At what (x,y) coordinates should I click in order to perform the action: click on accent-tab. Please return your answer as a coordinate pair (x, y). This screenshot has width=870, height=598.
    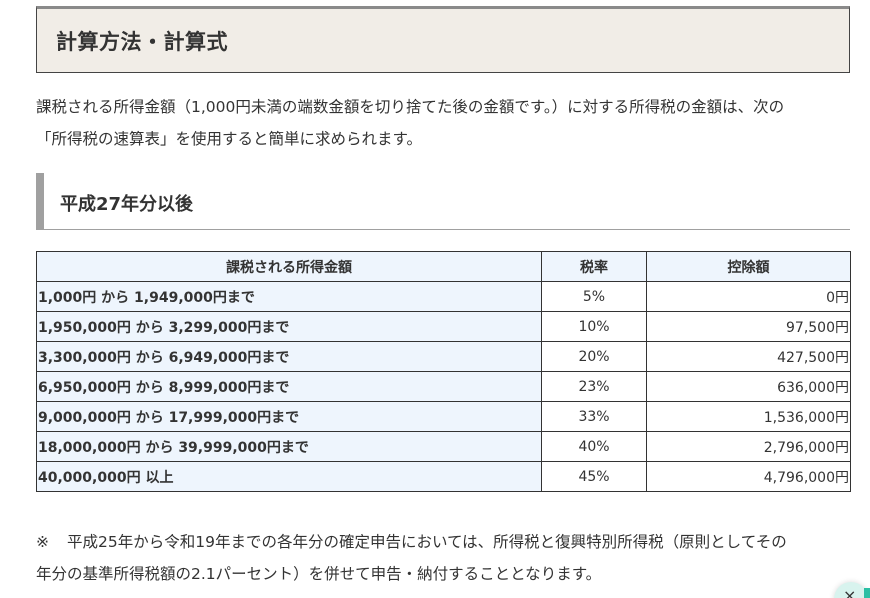
    Looking at the image, I should click on (867, 593).